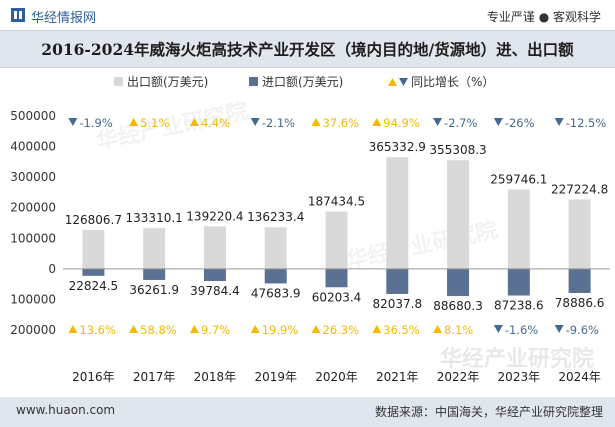  What do you see at coordinates (521, 330) in the screenshot?
I see `growth-value: -1.6%` at bounding box center [521, 330].